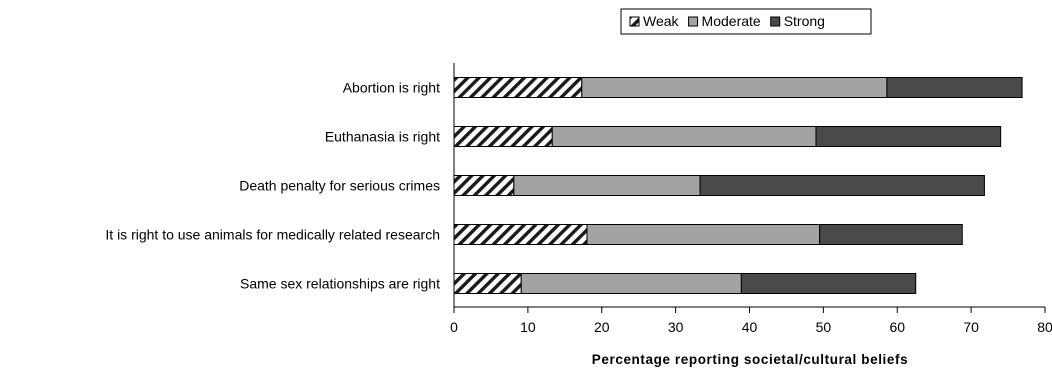 This screenshot has width=1052, height=377. I want to click on x-tick-label: 30, so click(676, 327).